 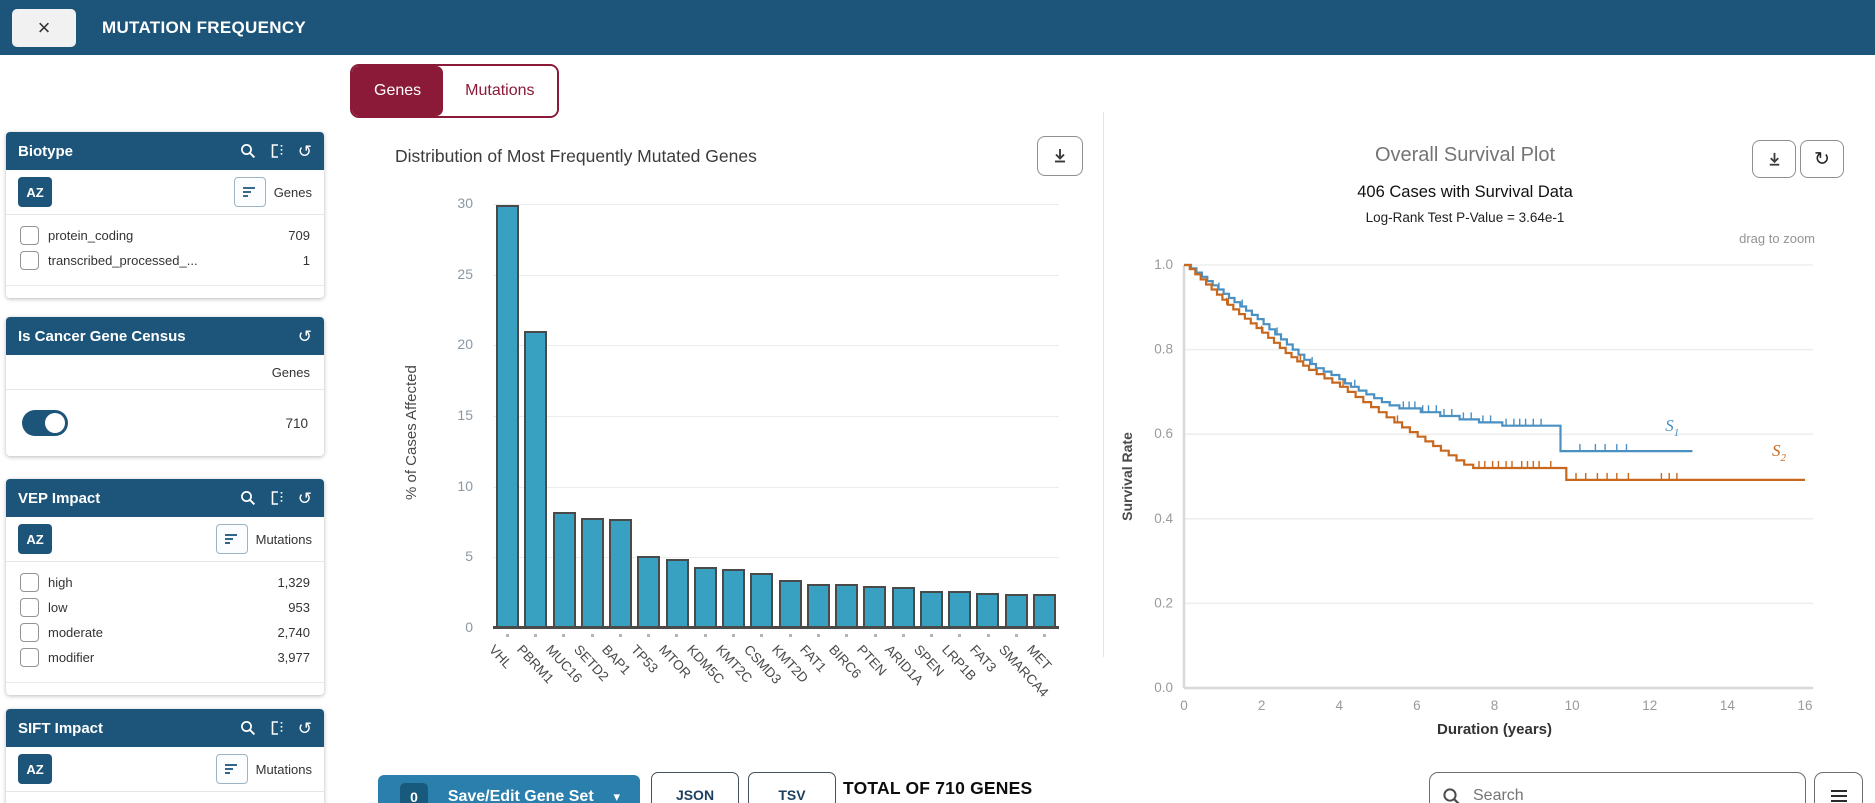 What do you see at coordinates (165, 235) in the screenshot?
I see `facet-item-protein-coding: protein_coding 709` at bounding box center [165, 235].